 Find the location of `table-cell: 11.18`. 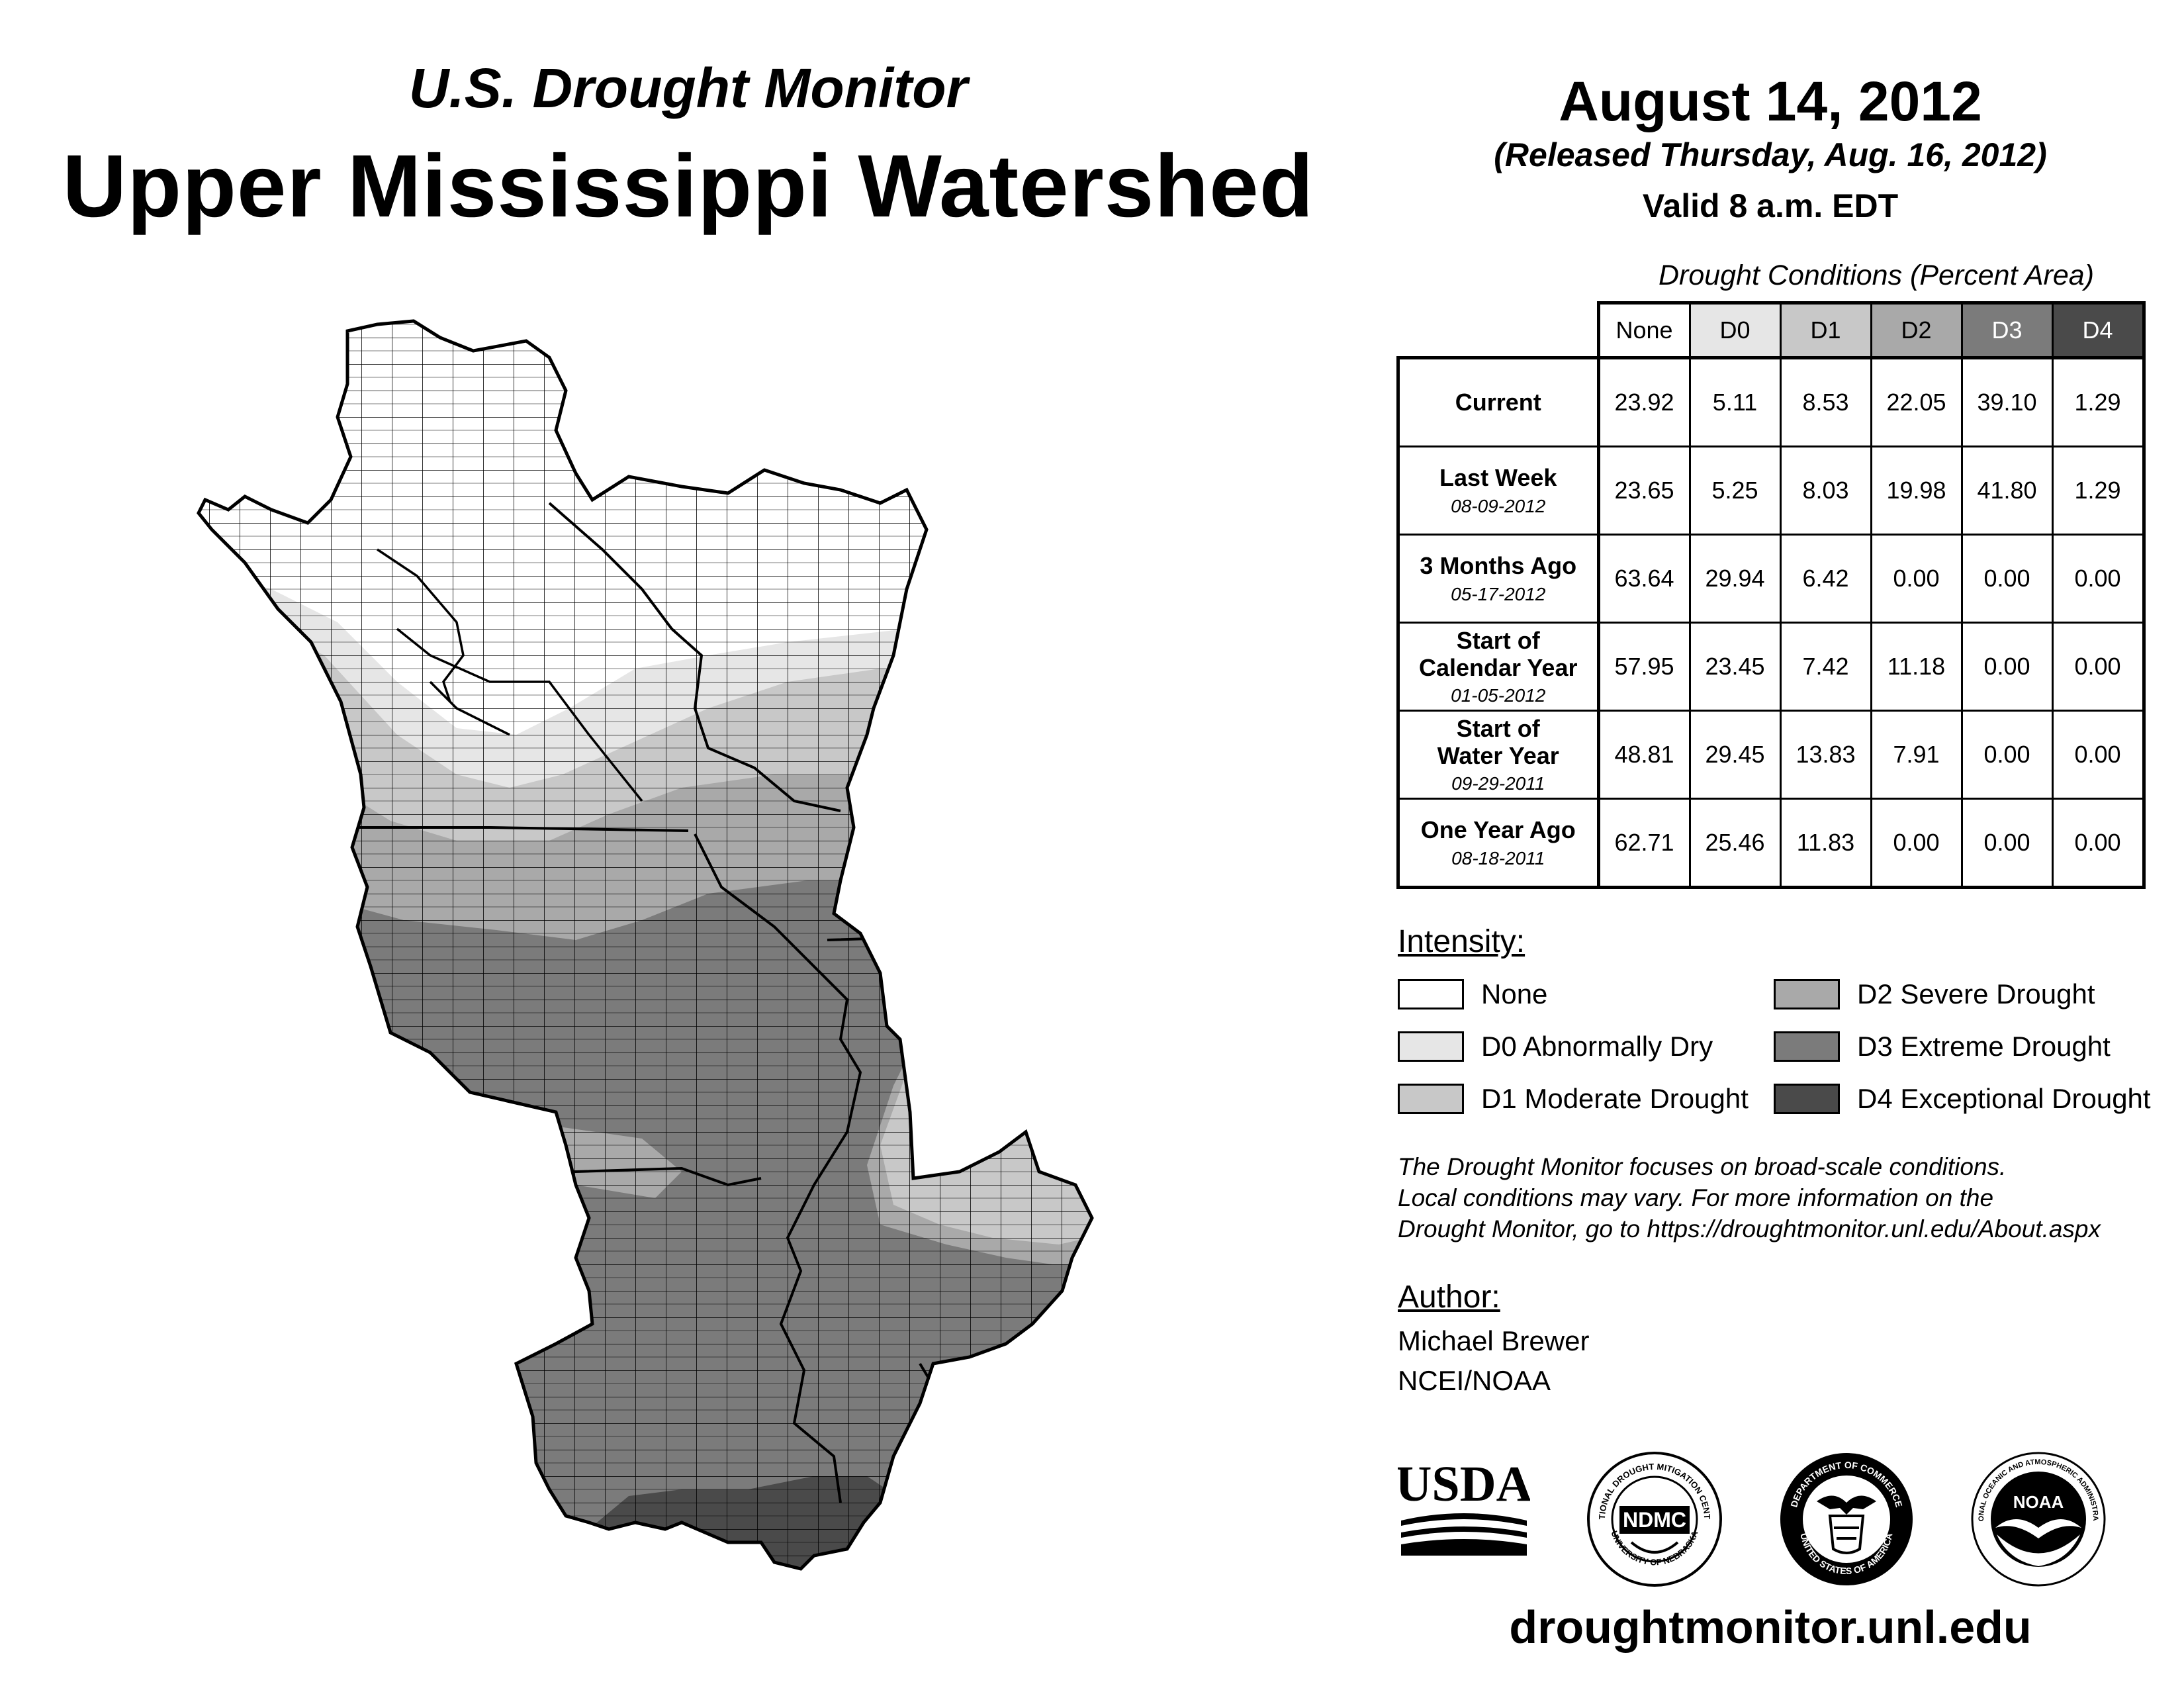

table-cell: 11.18 is located at coordinates (1917, 667).